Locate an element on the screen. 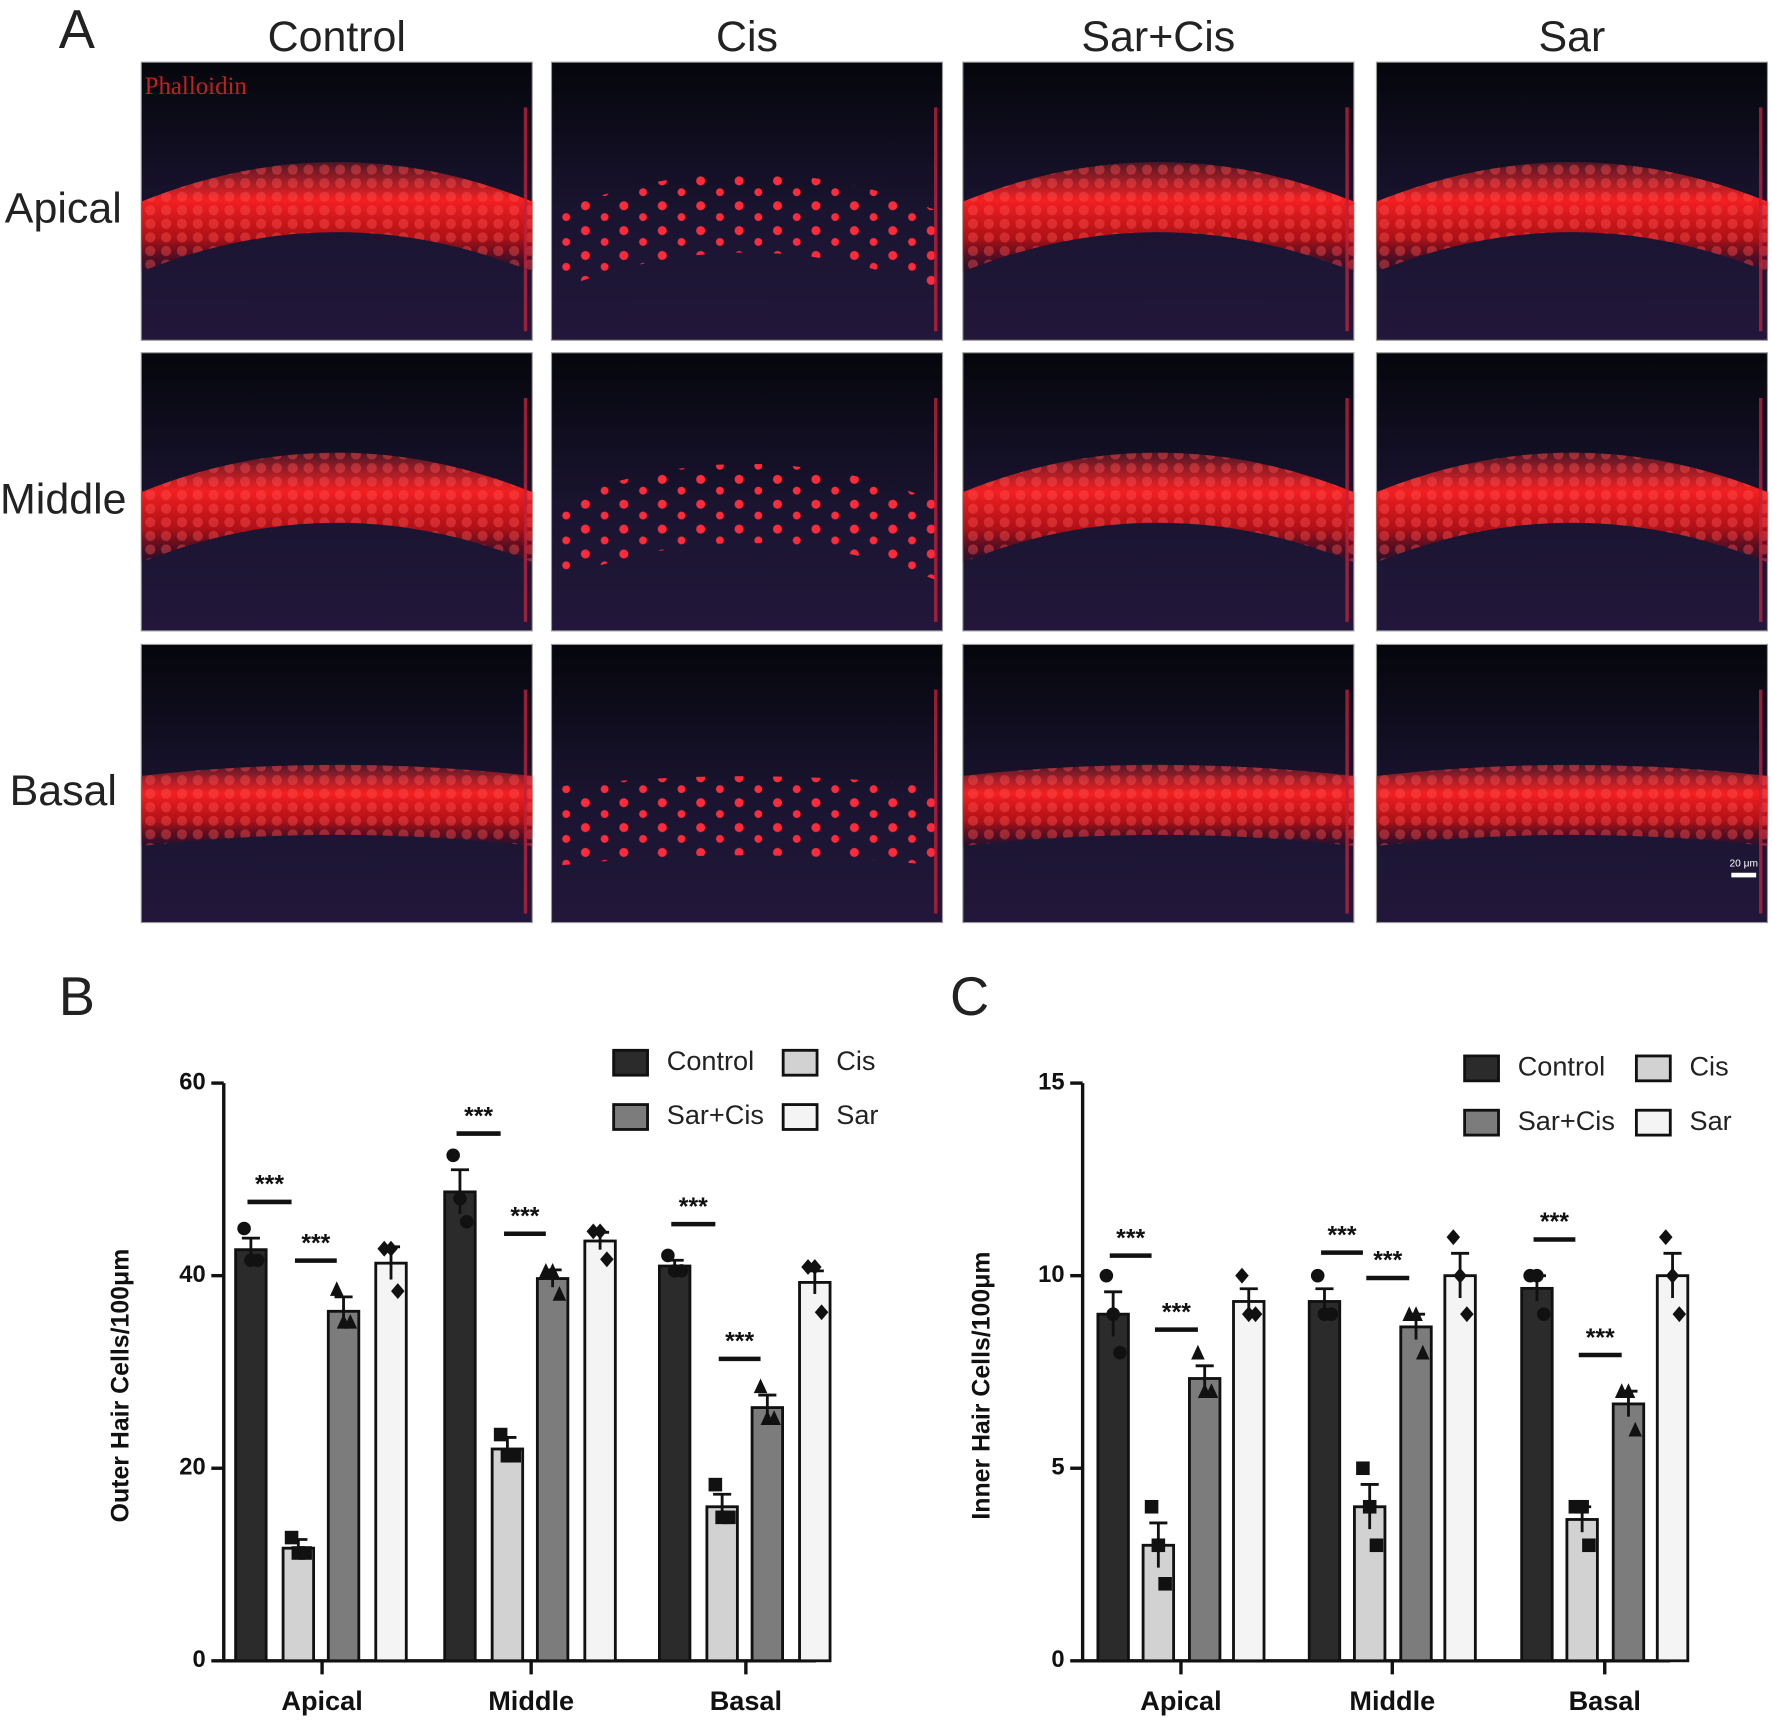 Image resolution: width=1772 pixels, height=1723 pixels. x-tick-label: Middle is located at coordinates (531, 1700).